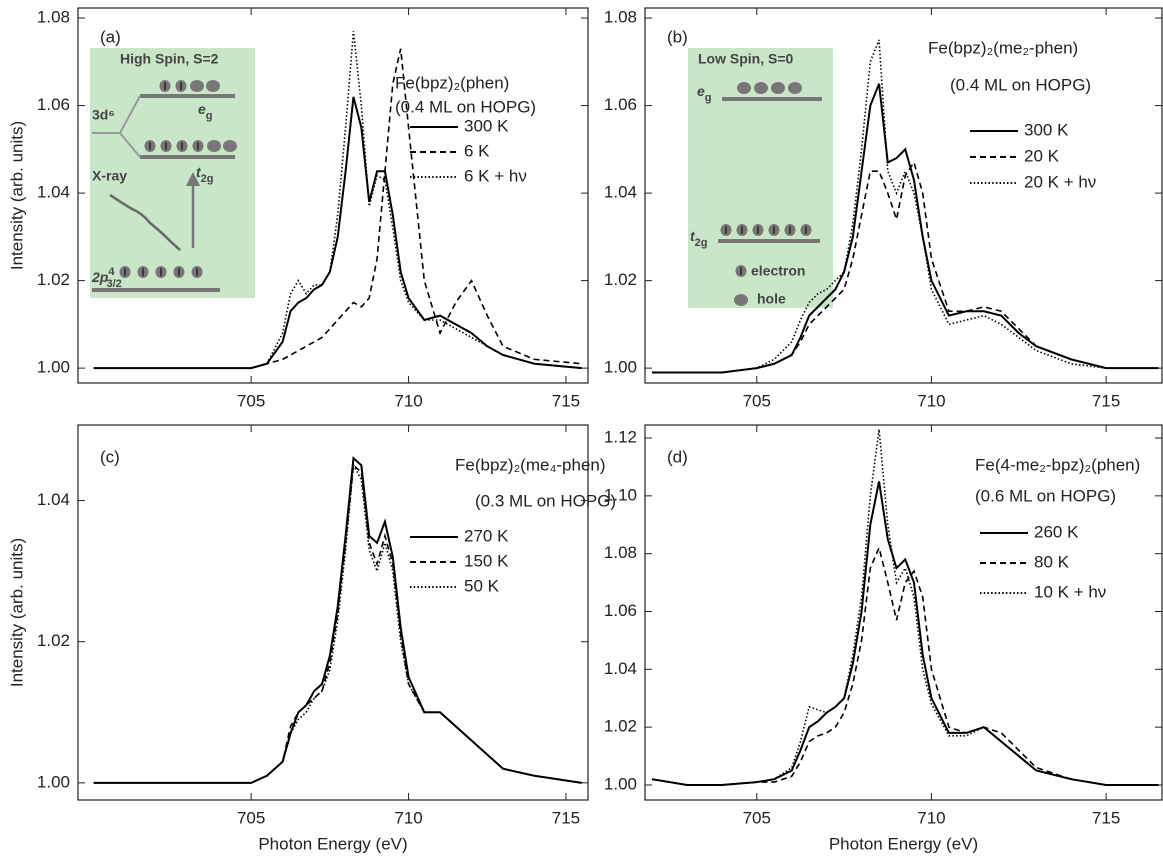  I want to click on split, so click(130, 145).